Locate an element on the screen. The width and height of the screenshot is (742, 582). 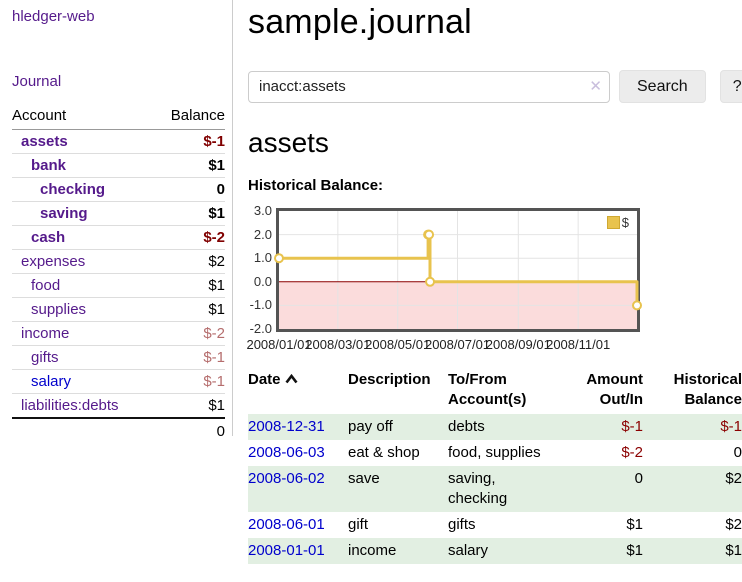
transaction-description: gift is located at coordinates (358, 524).